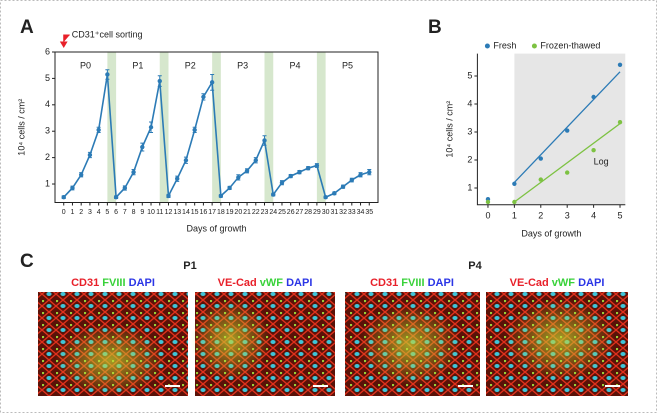 This screenshot has height=413, width=657. I want to click on x-tick-label: 21, so click(247, 212).